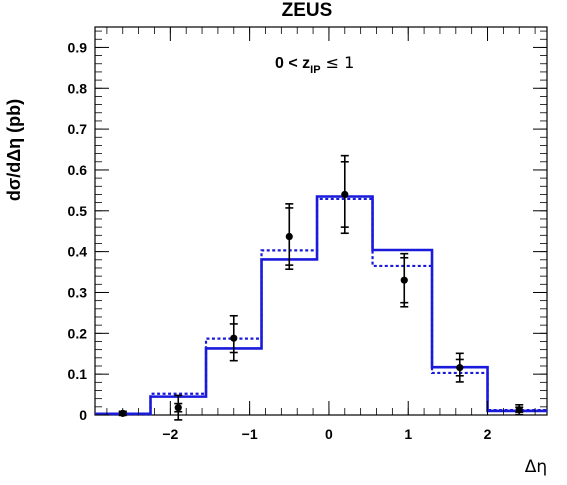 This screenshot has height=485, width=567. What do you see at coordinates (78, 333) in the screenshot?
I see `y-tick-label: 0.2` at bounding box center [78, 333].